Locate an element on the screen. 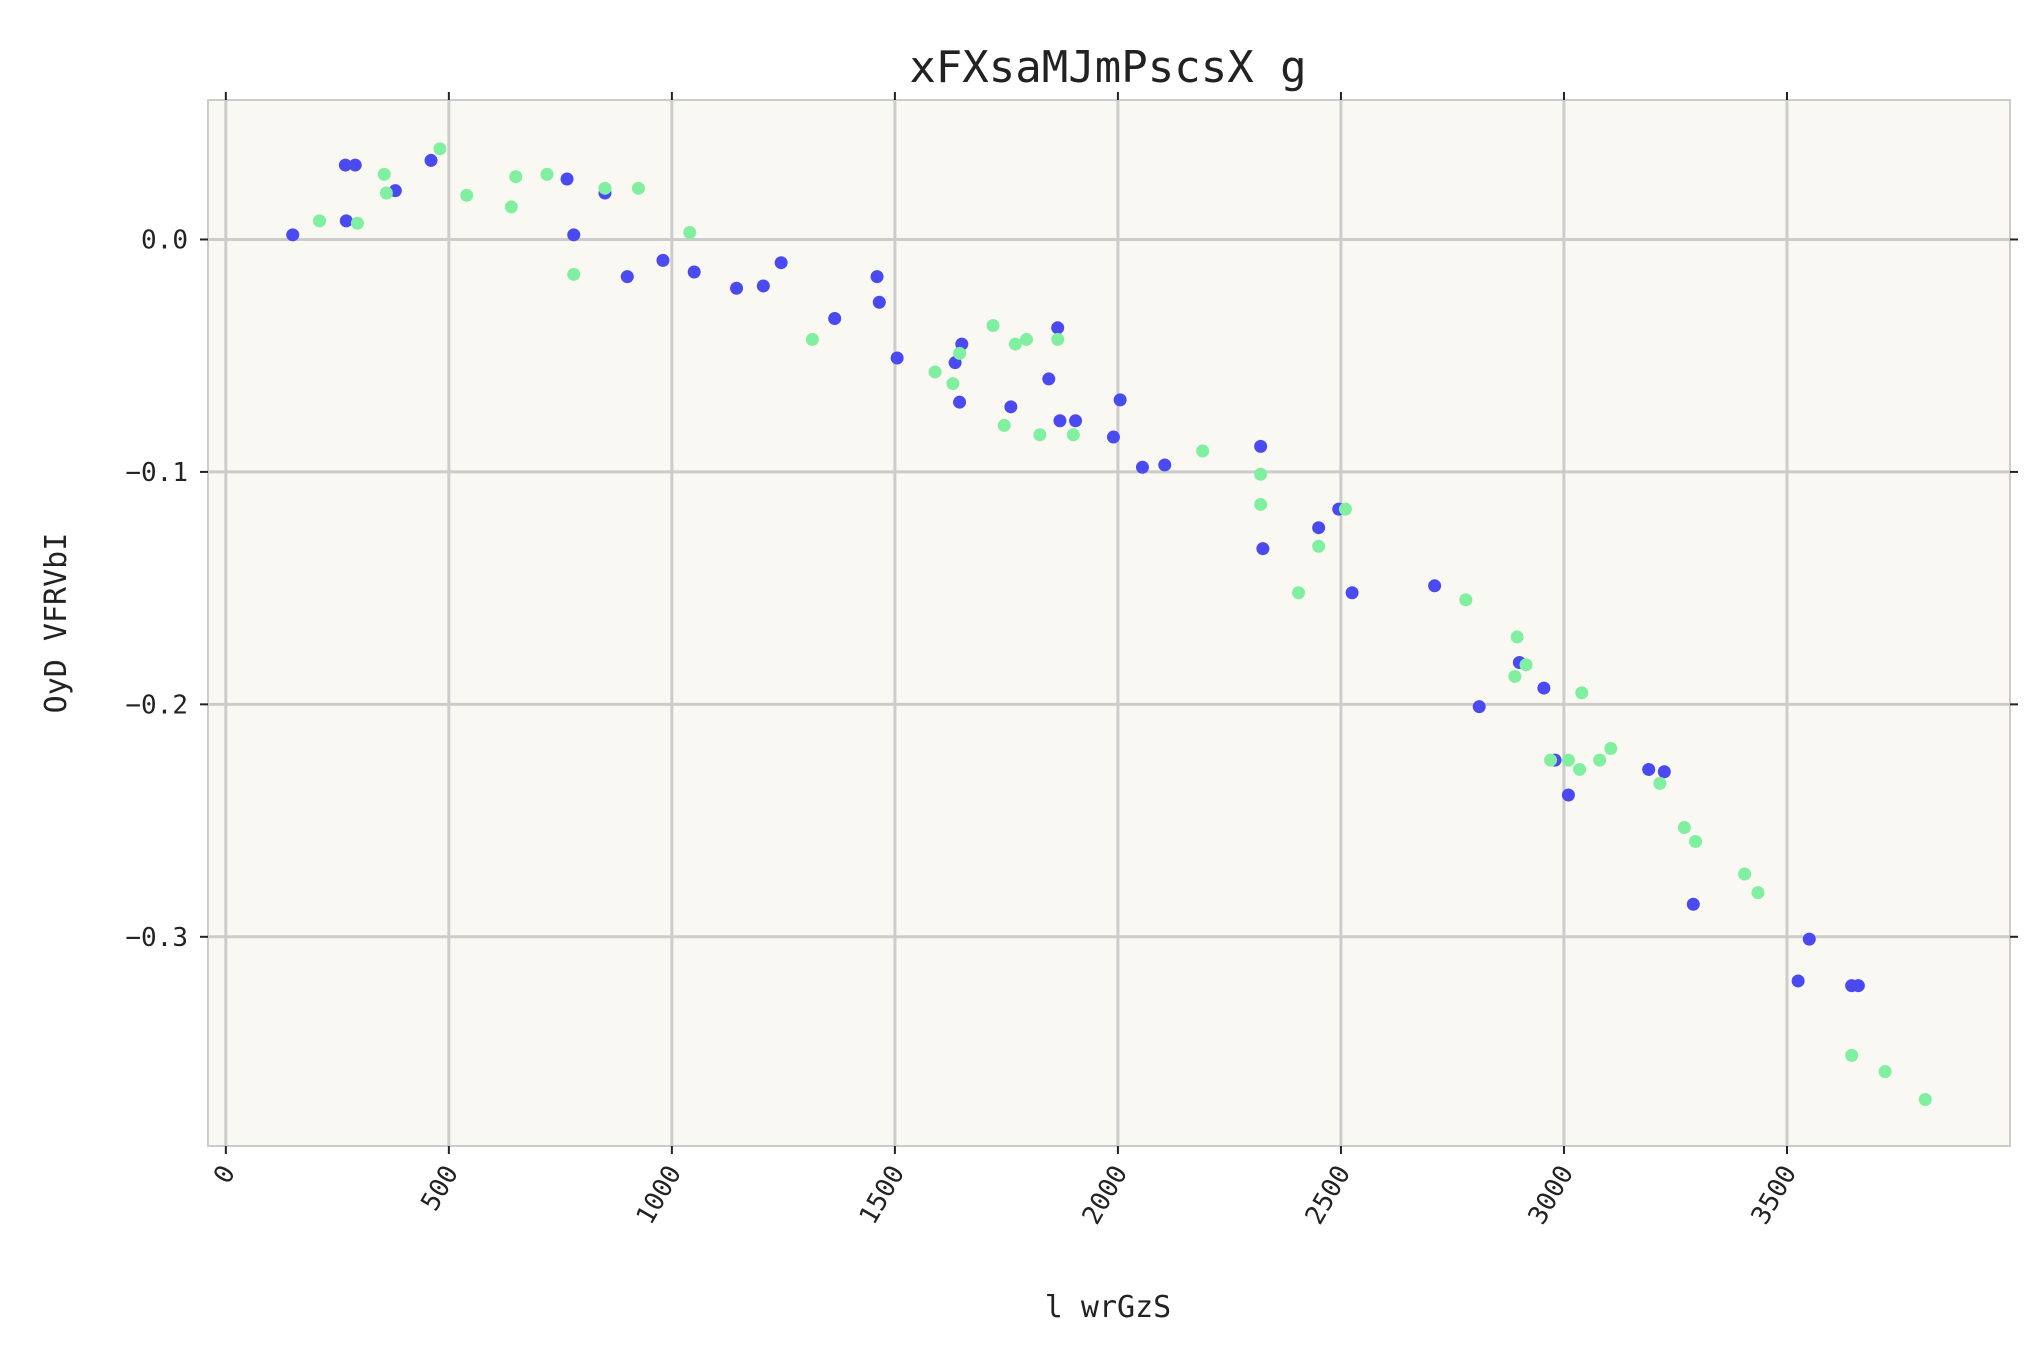  x-tick-label: 2000 is located at coordinates (1105, 1195).